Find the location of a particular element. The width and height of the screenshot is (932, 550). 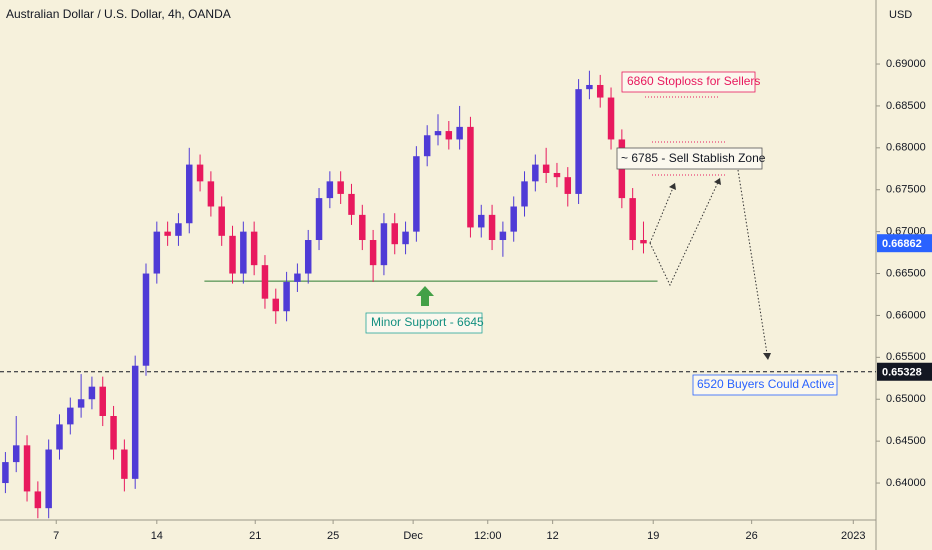

annotation: Minor Support - 6645 is located at coordinates (427, 322).